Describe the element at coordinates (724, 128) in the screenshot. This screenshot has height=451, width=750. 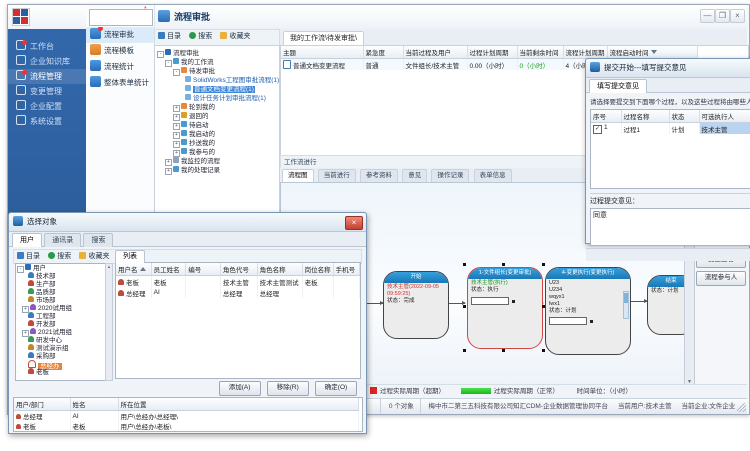
I see `executor-cell: 技术主管` at that location.